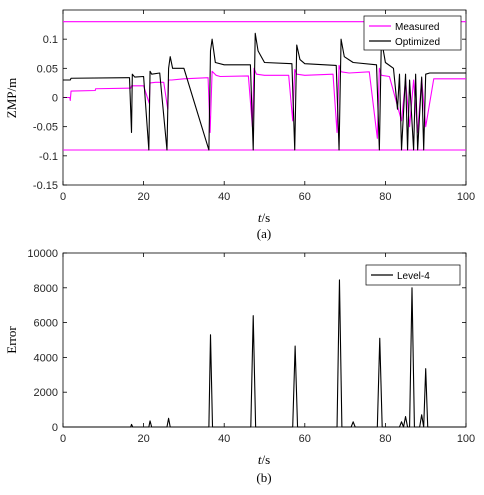  What do you see at coordinates (263, 477) in the screenshot?
I see `chart-b-caption: (b)` at bounding box center [263, 477].